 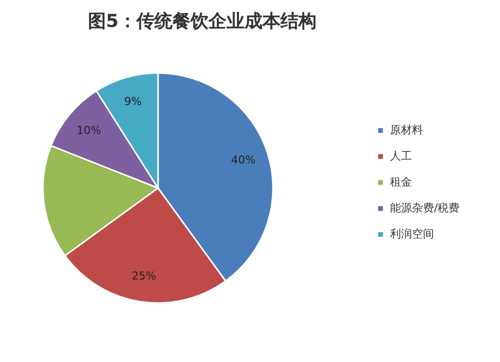 I want to click on legend-label: 能源杂费/税费, so click(x=425, y=208).